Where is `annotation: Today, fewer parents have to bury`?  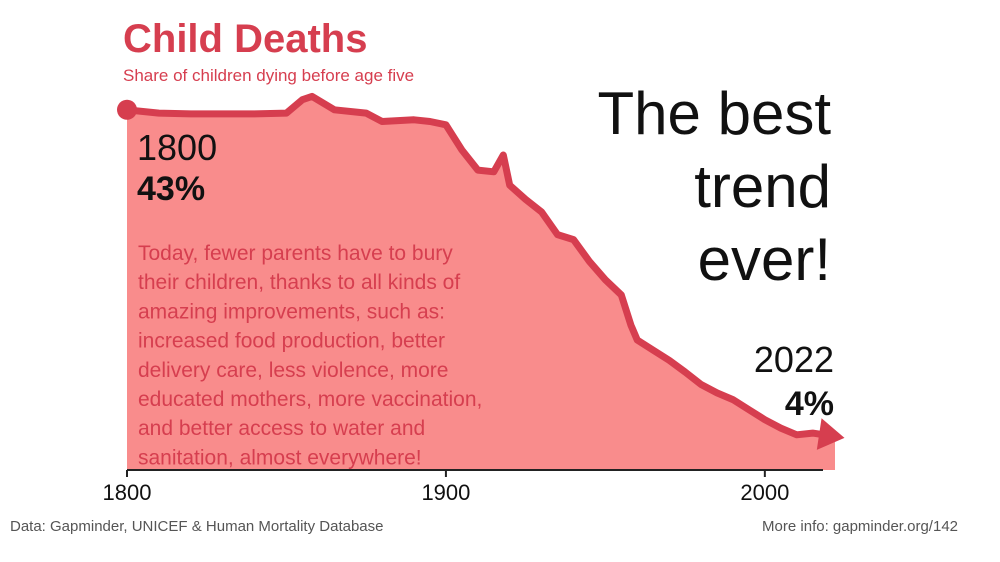 annotation: Today, fewer parents have to bury is located at coordinates (295, 253).